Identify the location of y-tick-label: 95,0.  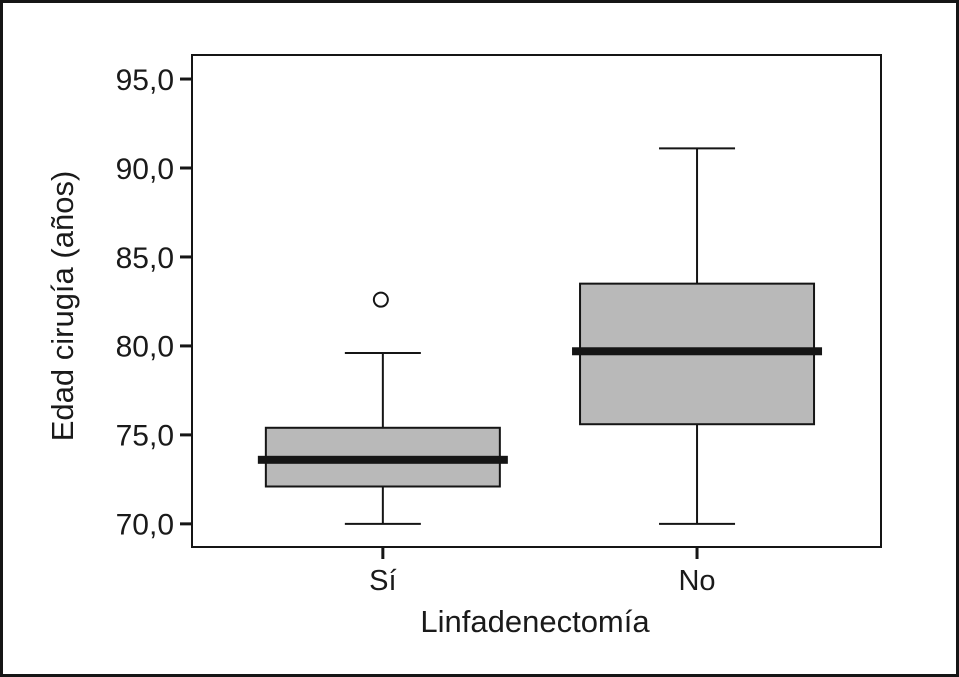
(145, 80).